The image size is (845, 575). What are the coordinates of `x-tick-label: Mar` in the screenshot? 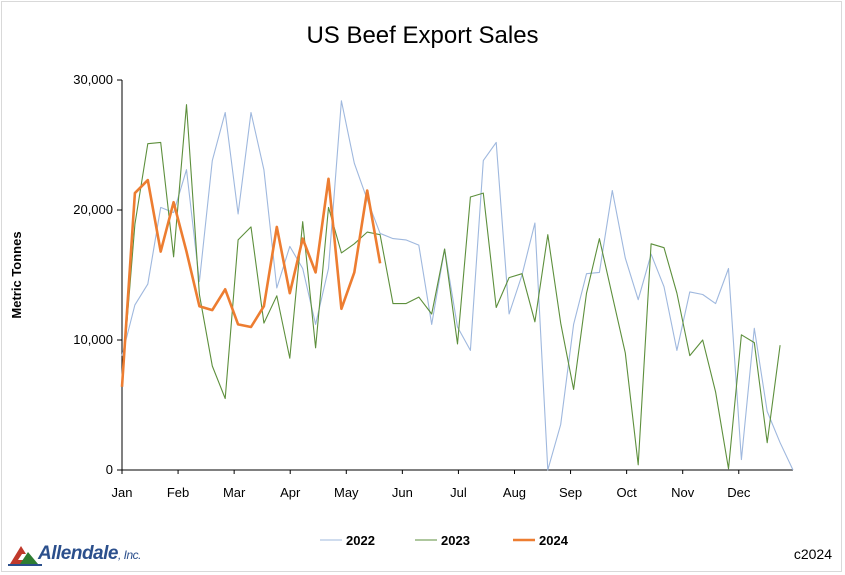 It's located at (234, 492).